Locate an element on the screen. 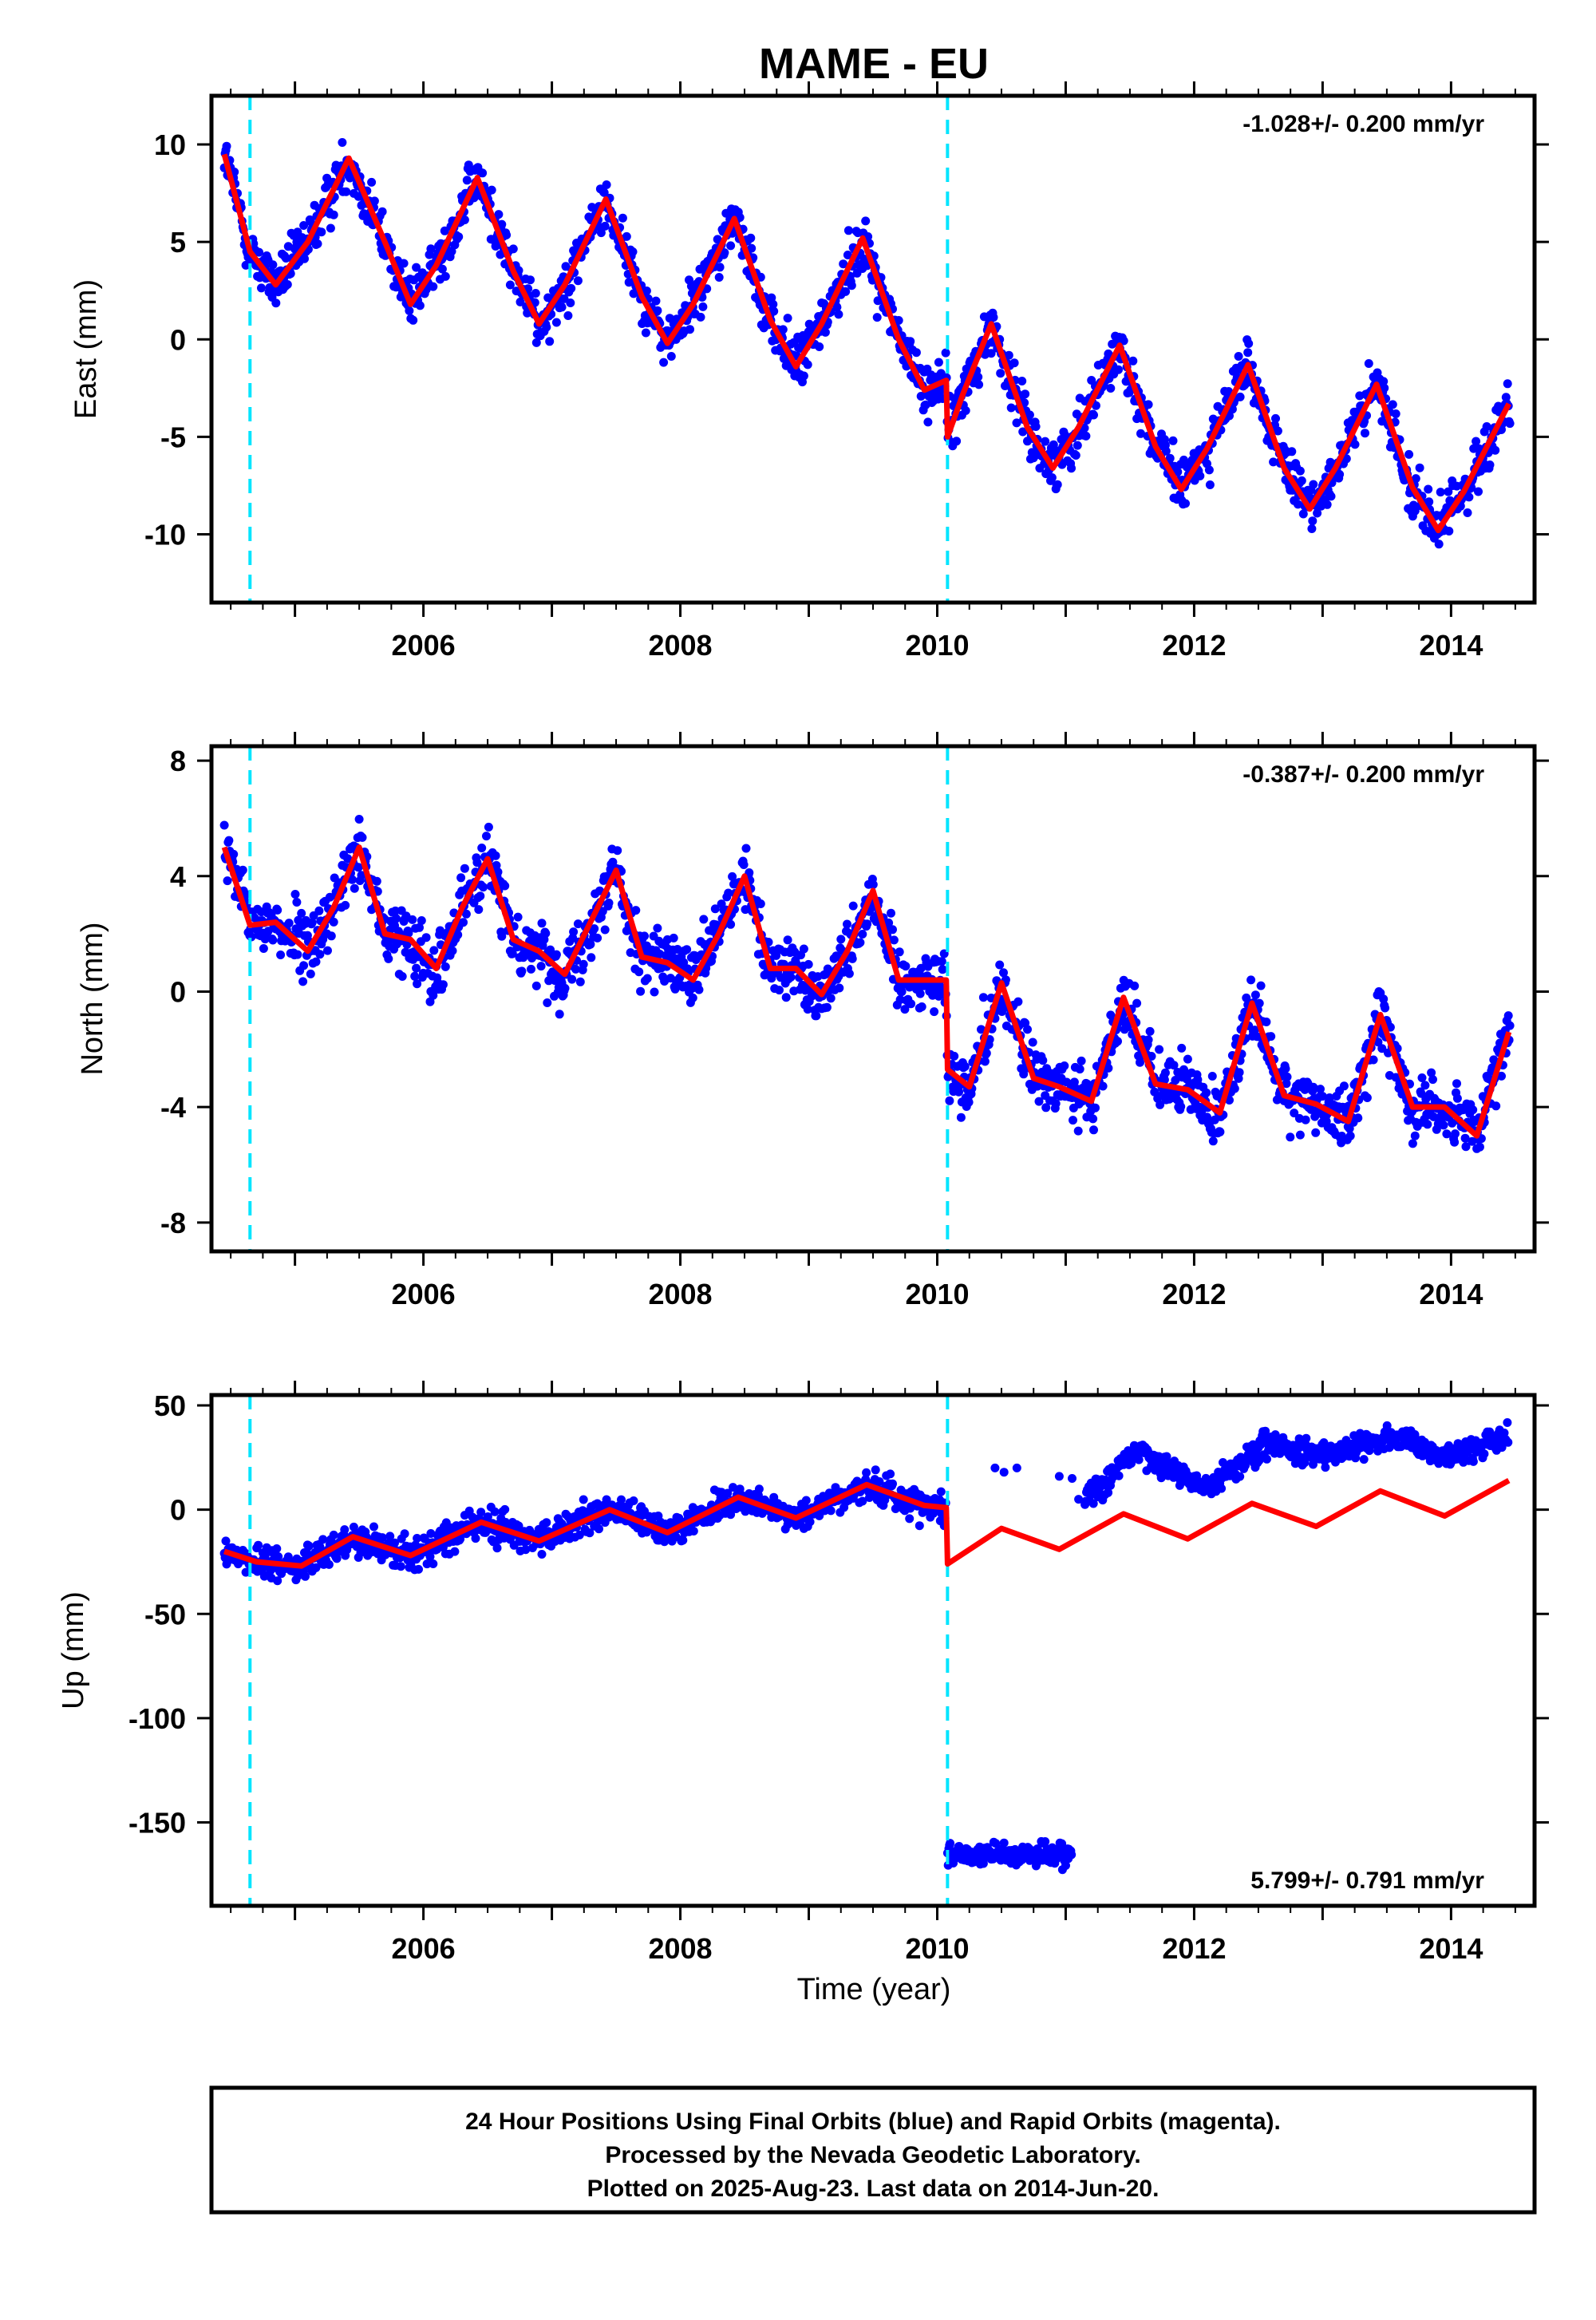  y-tick-label: -4 is located at coordinates (173, 1107).